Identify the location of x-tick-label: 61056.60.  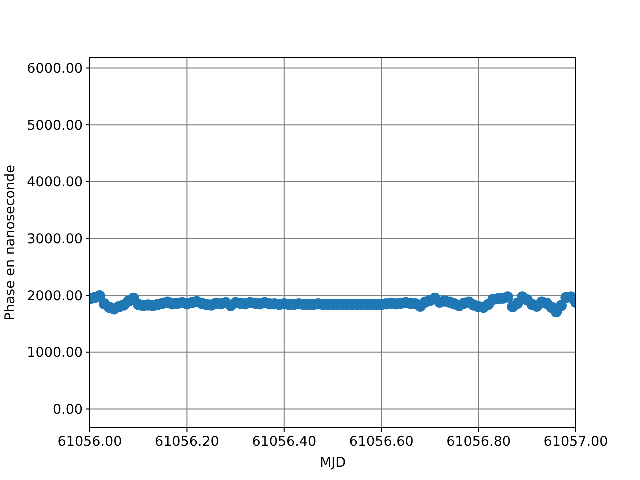
(381, 442).